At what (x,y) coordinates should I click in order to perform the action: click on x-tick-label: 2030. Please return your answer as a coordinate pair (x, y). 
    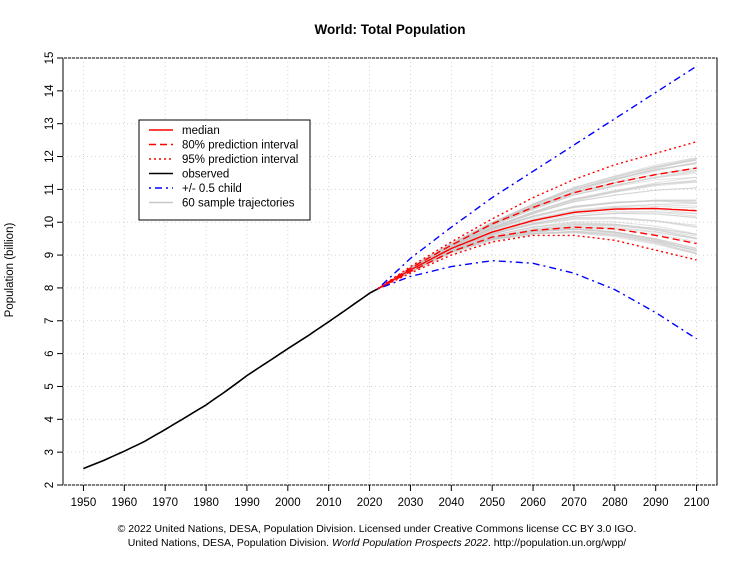
    Looking at the image, I should click on (411, 503).